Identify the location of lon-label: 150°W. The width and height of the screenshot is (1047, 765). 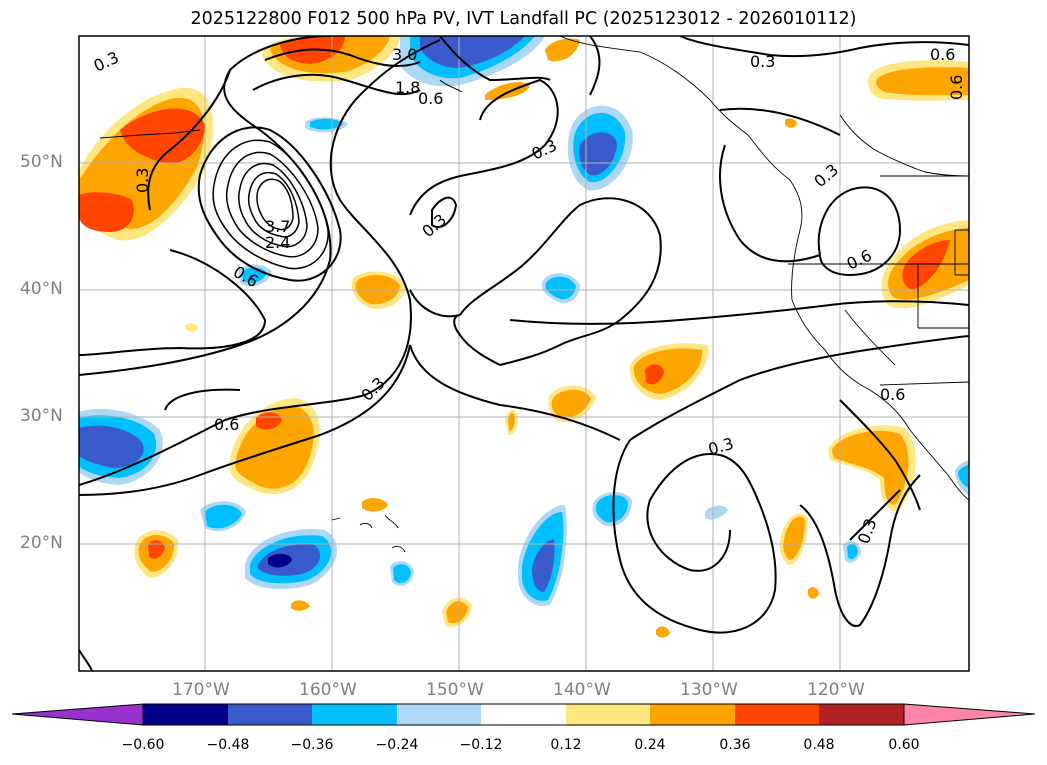
(455, 690).